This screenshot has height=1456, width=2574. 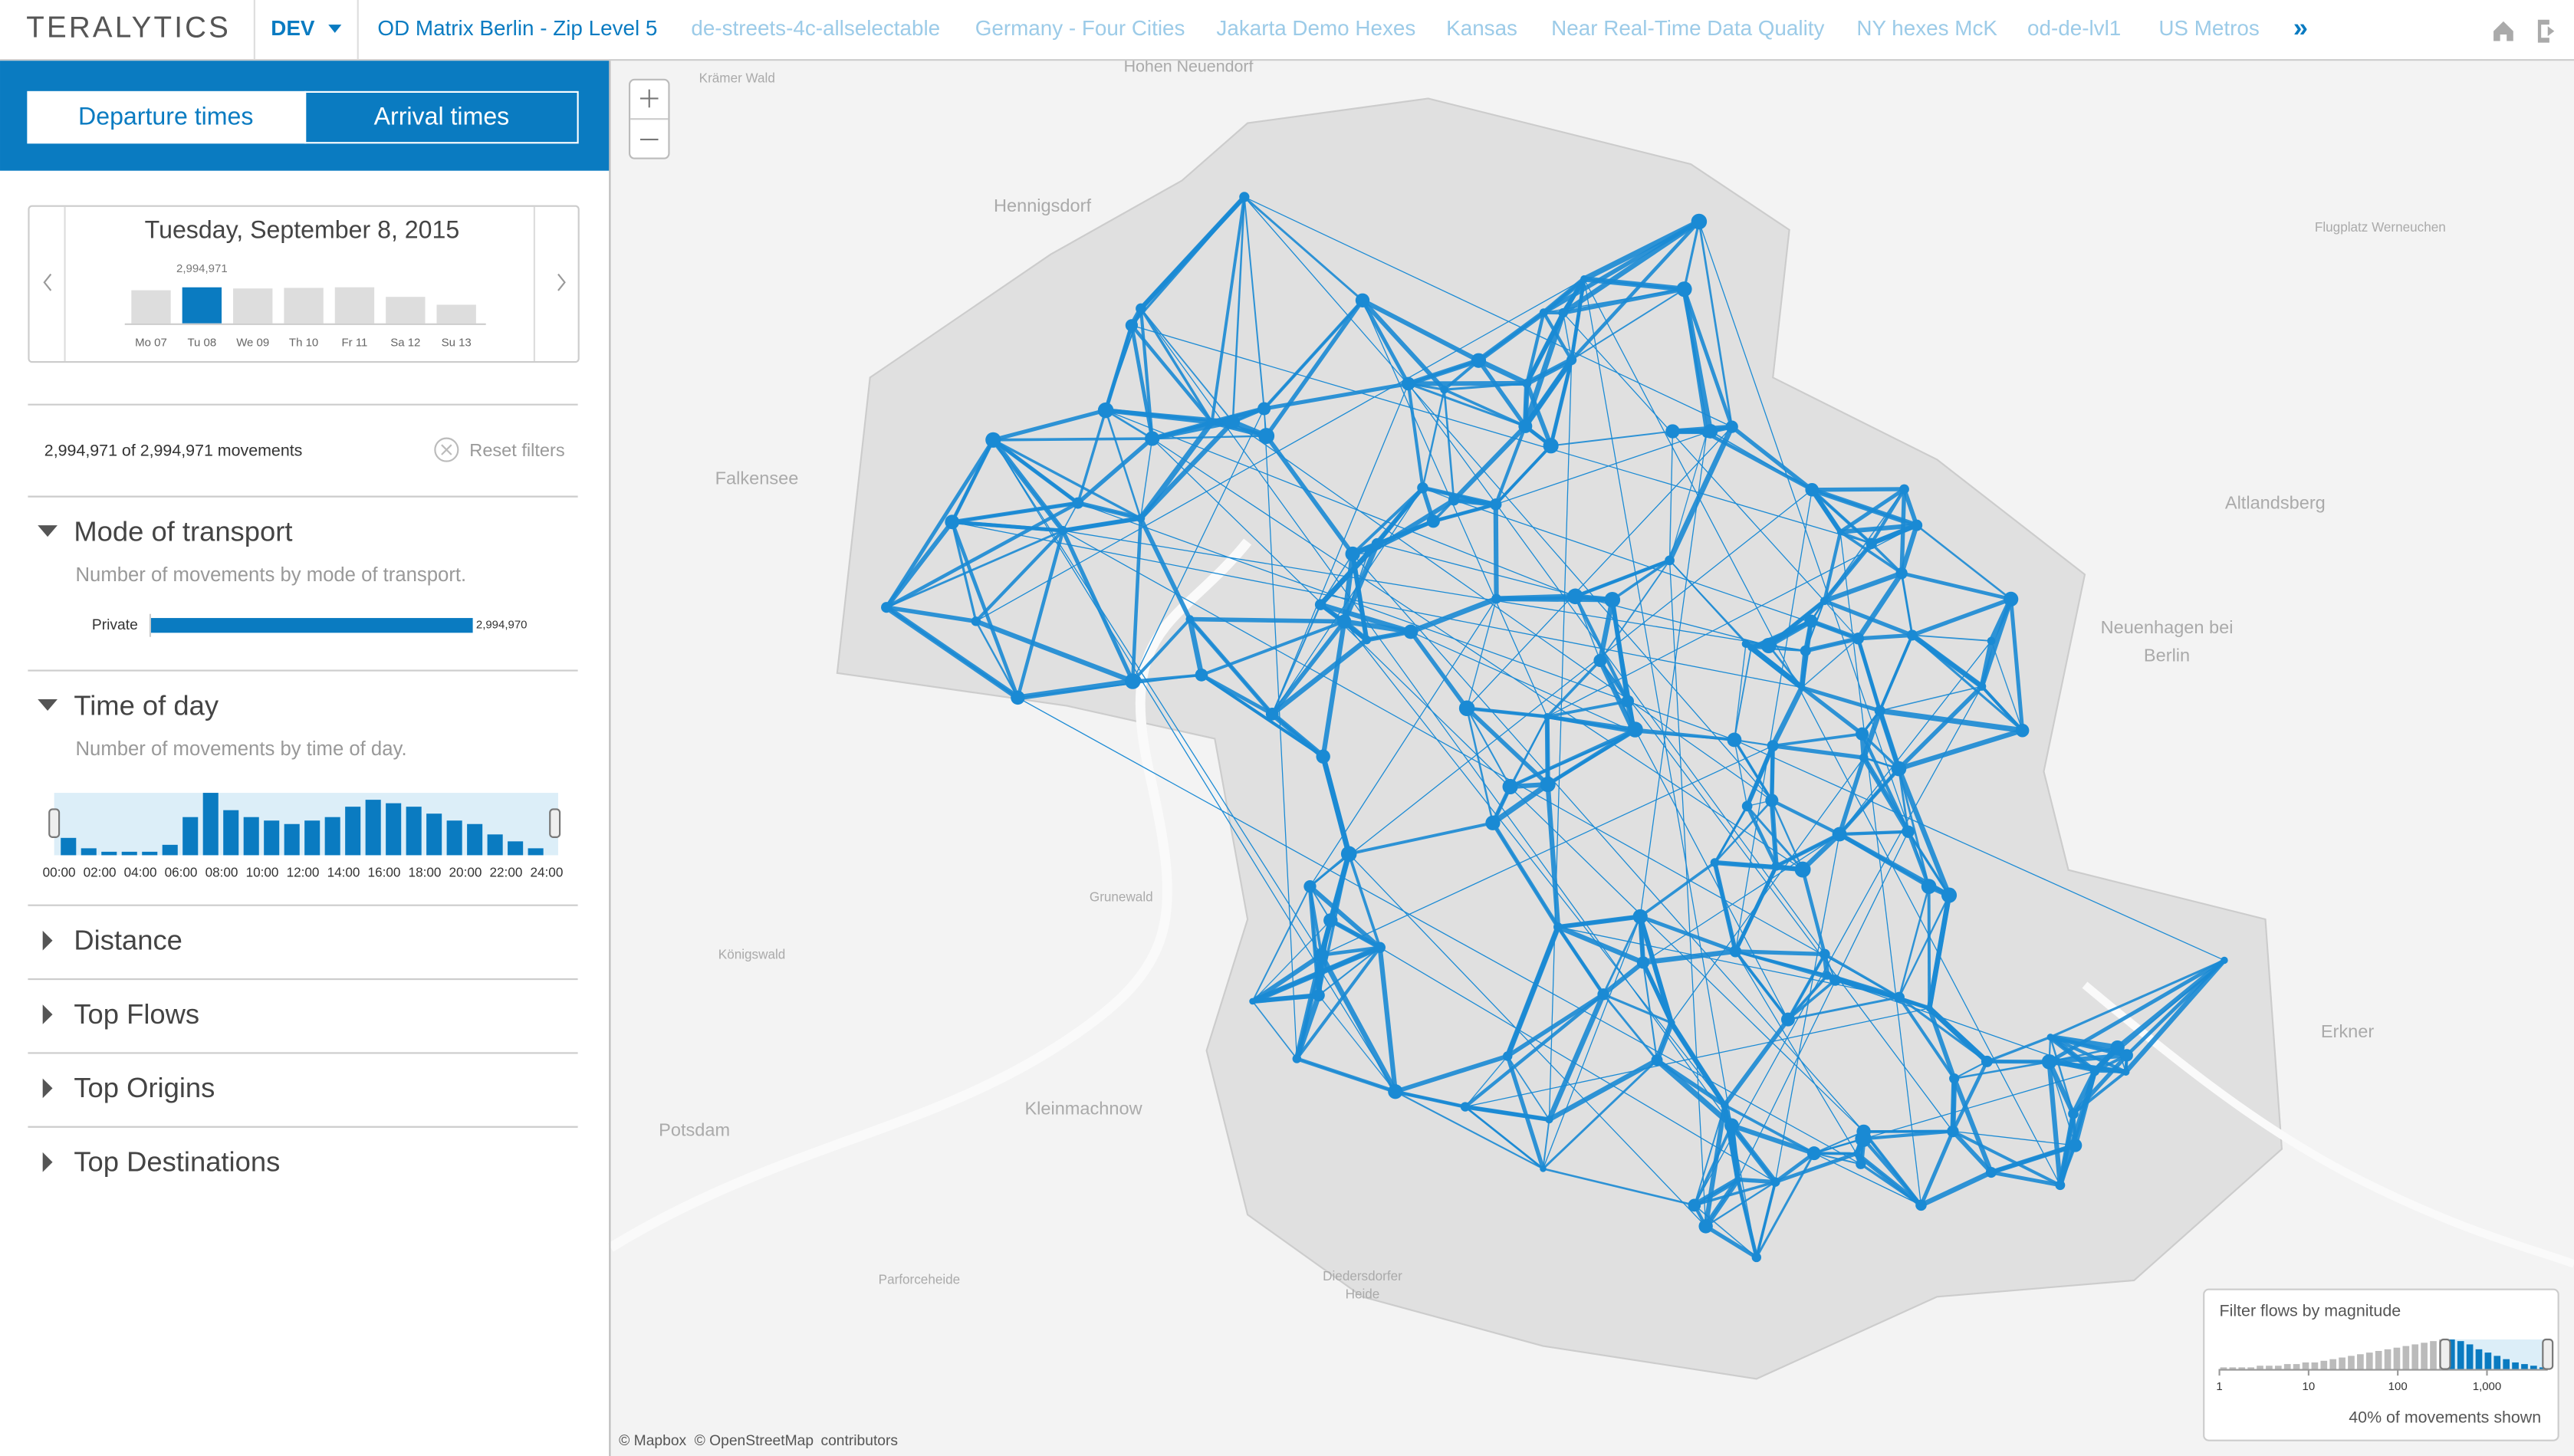 What do you see at coordinates (59, 872) in the screenshot?
I see `time-tick-label: 00:00` at bounding box center [59, 872].